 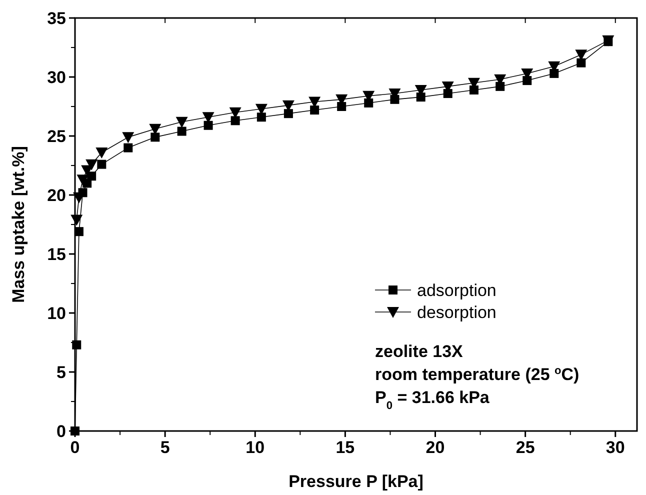 What do you see at coordinates (18, 224) in the screenshot?
I see `y-axis-title: Mass uptake [wt.%]` at bounding box center [18, 224].